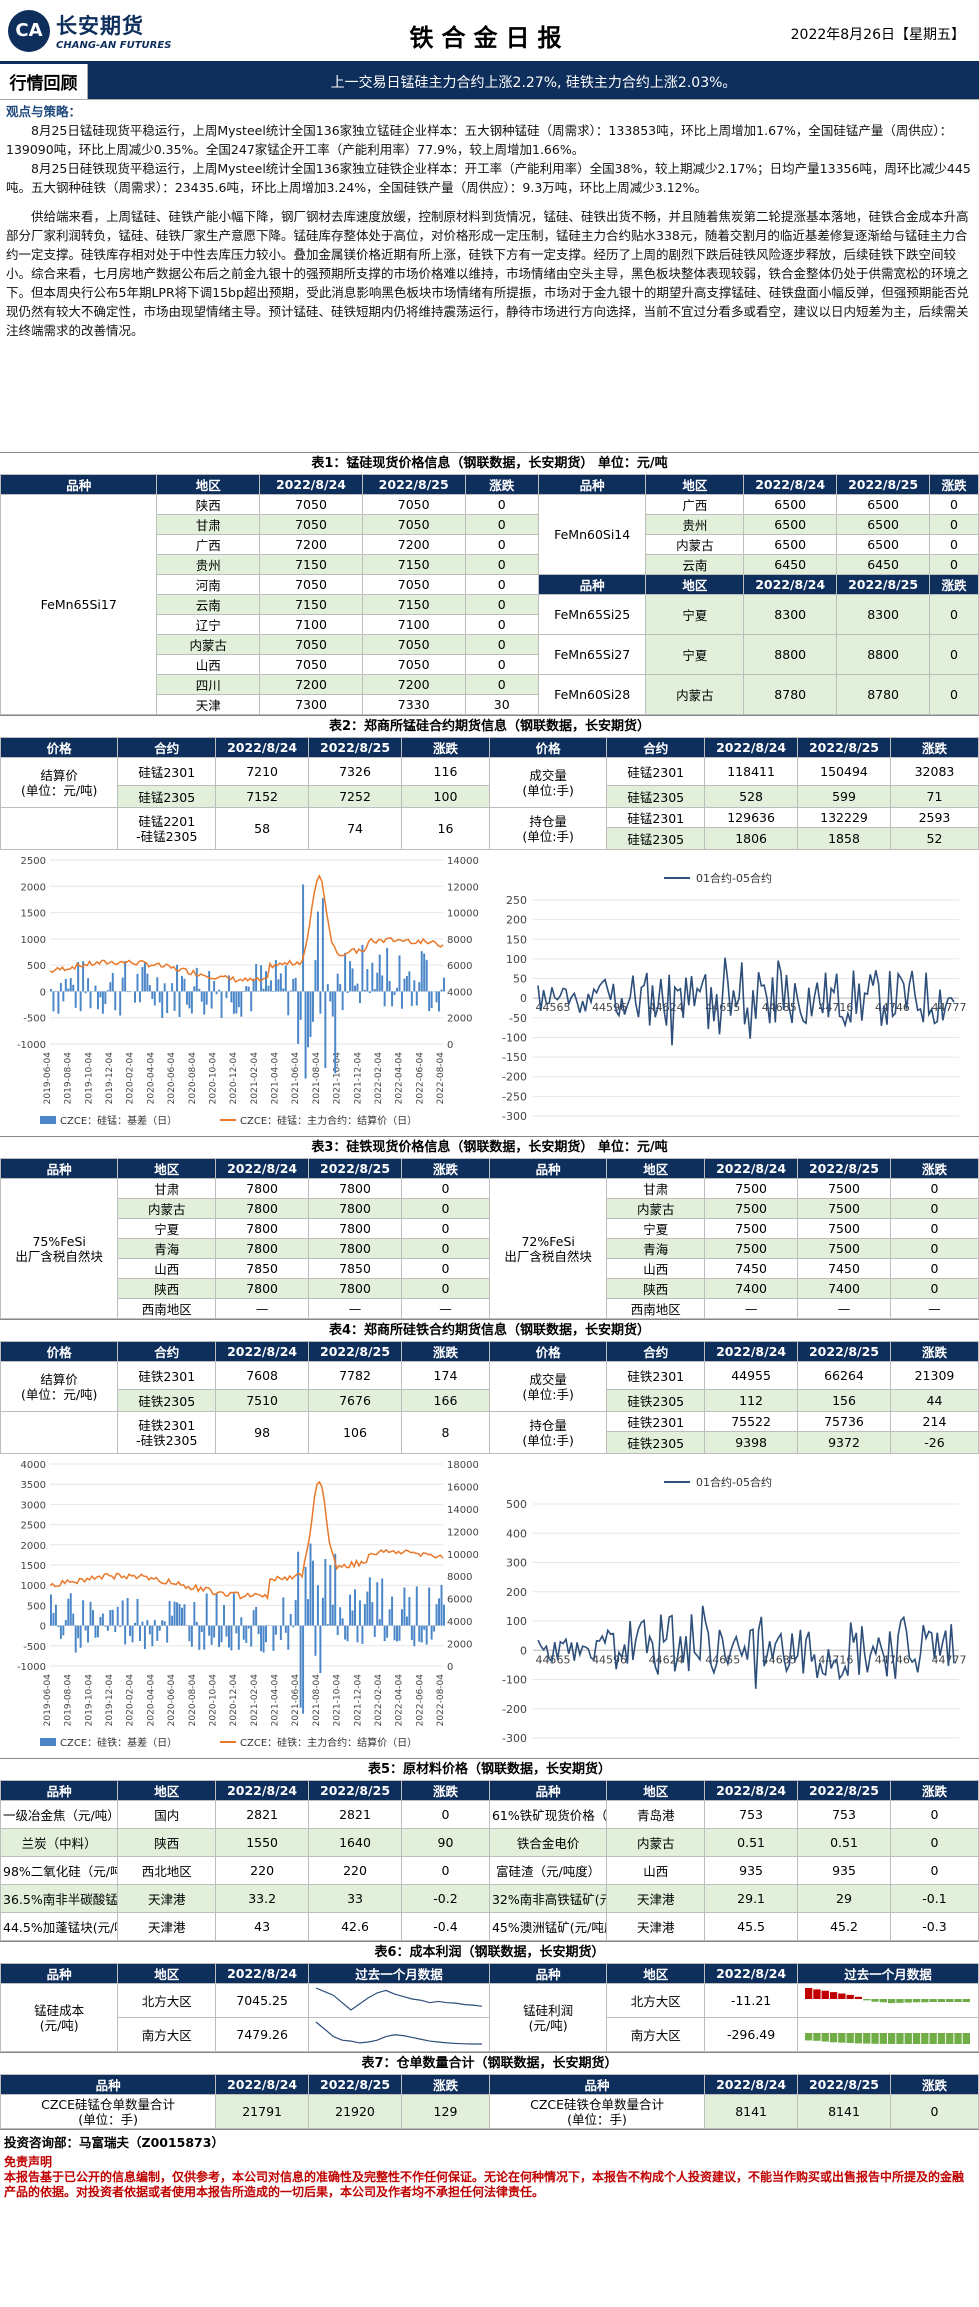 This screenshot has width=979, height=2307. What do you see at coordinates (262, 771) in the screenshot?
I see `table-cell: 7210` at bounding box center [262, 771].